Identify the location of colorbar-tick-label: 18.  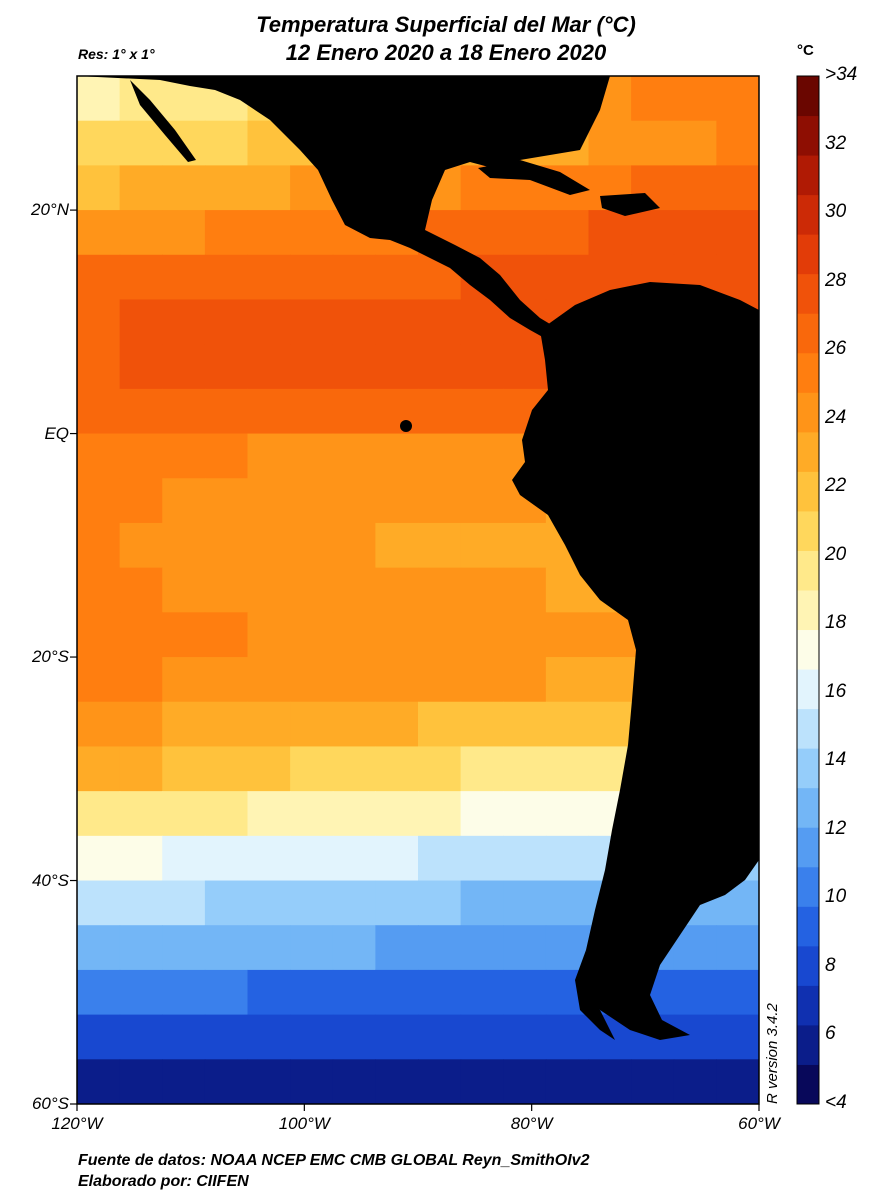
(836, 623).